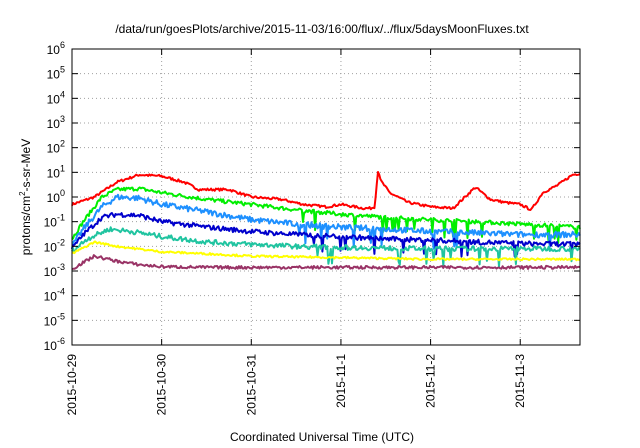 The height and width of the screenshot is (448, 640). What do you see at coordinates (54, 245) in the screenshot?
I see `y-tick-label: 10⁻²` at bounding box center [54, 245].